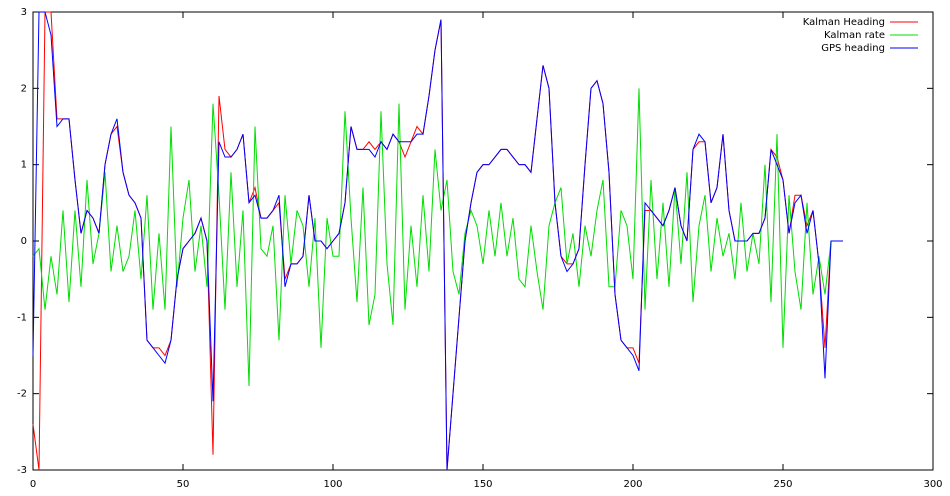 The height and width of the screenshot is (496, 950). What do you see at coordinates (932, 484) in the screenshot?
I see `x-tick-label: 300` at bounding box center [932, 484].